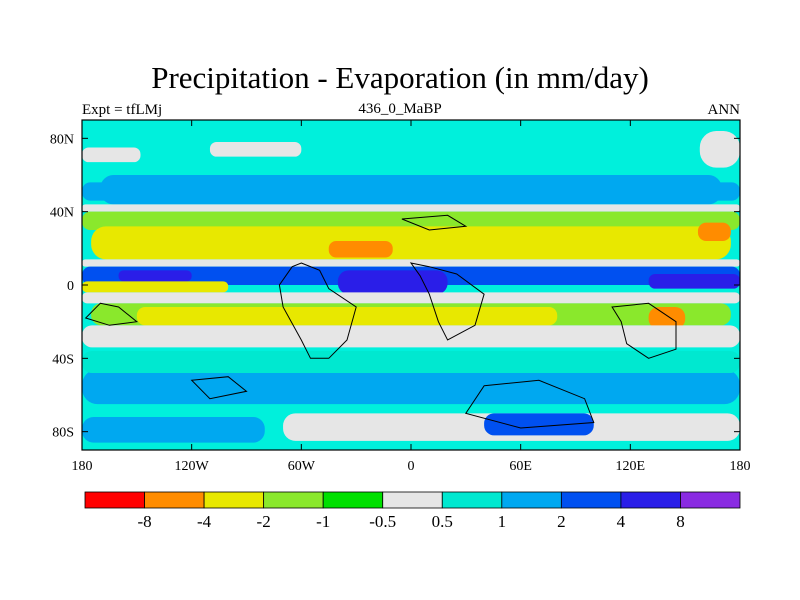 The height and width of the screenshot is (600, 800). What do you see at coordinates (411, 243) in the screenshot?
I see `region-north-subtropics-yellow` at bounding box center [411, 243].